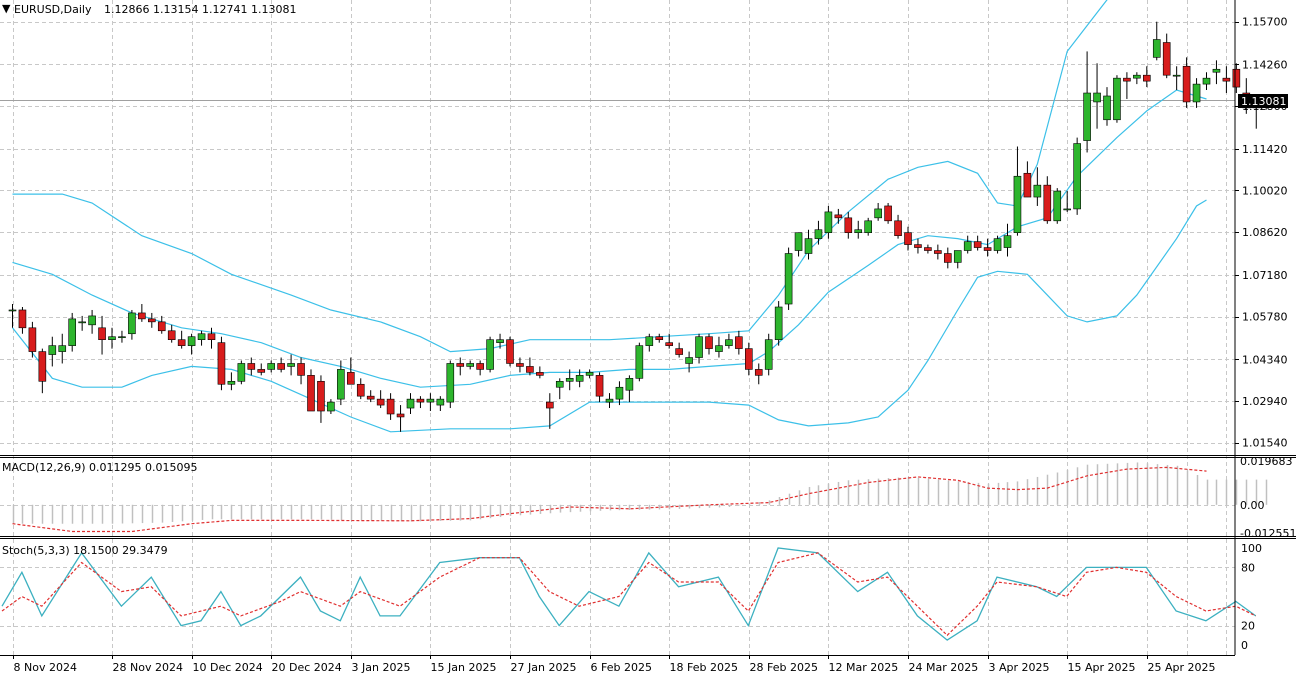 The height and width of the screenshot is (678, 1296). What do you see at coordinates (1264, 101) in the screenshot?
I see `current-price-tag-text: 1.13081` at bounding box center [1264, 101].